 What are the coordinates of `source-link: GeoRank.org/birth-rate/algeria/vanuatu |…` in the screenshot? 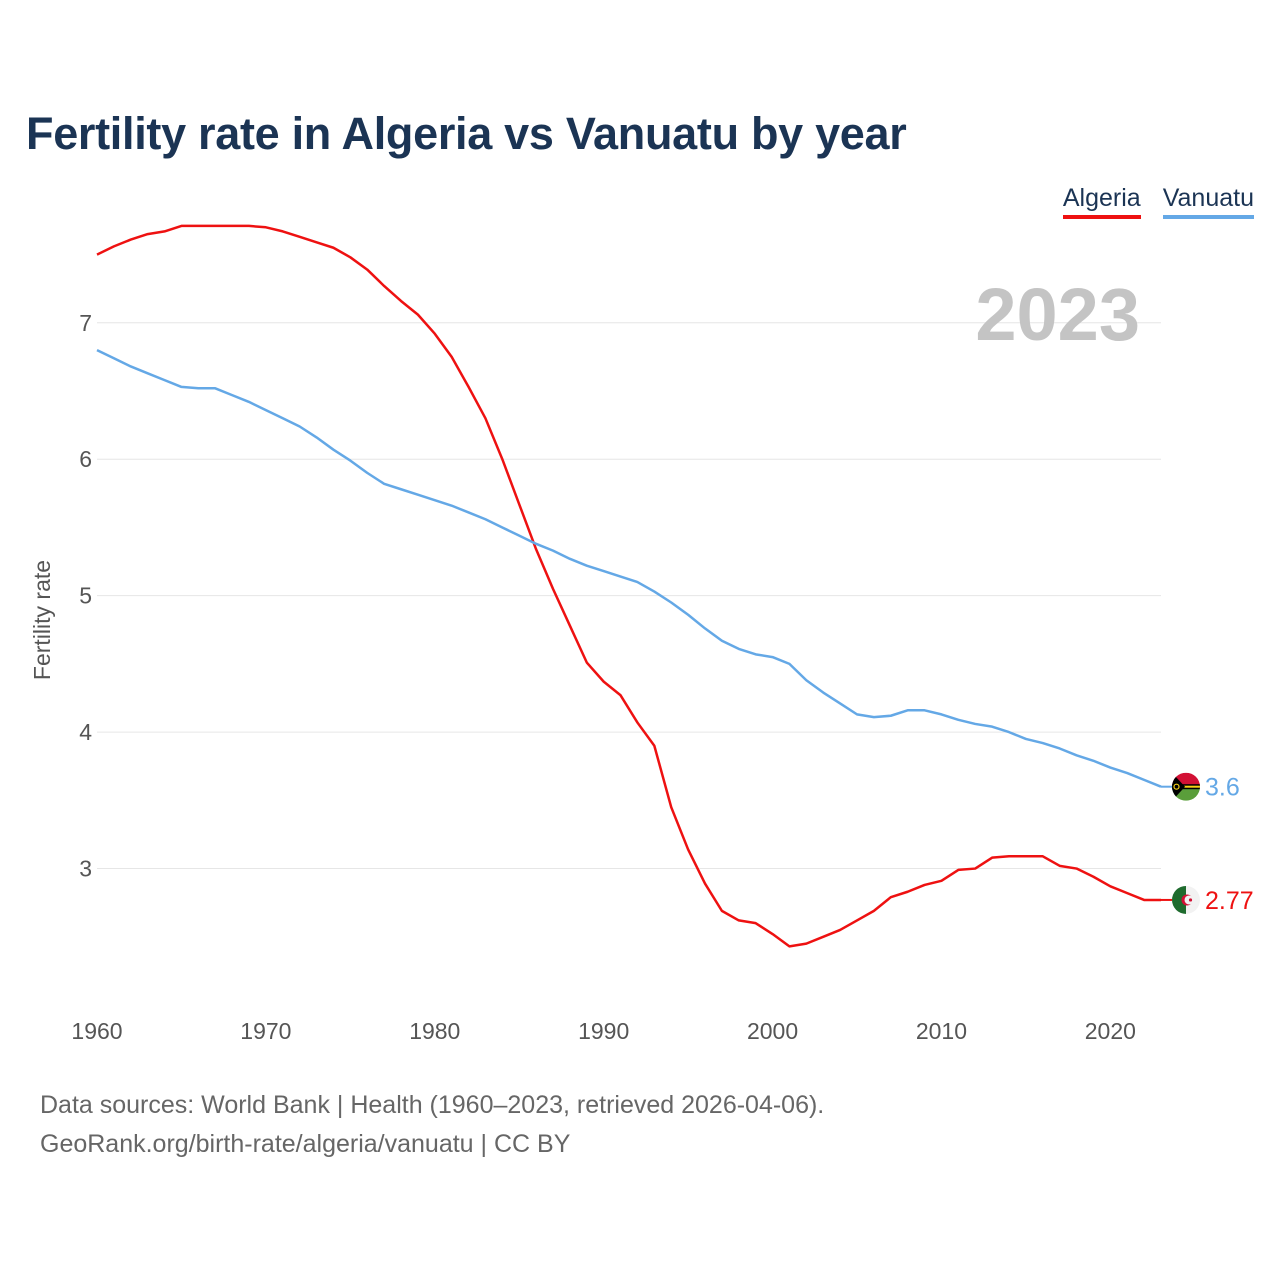 It's located at (305, 1144).